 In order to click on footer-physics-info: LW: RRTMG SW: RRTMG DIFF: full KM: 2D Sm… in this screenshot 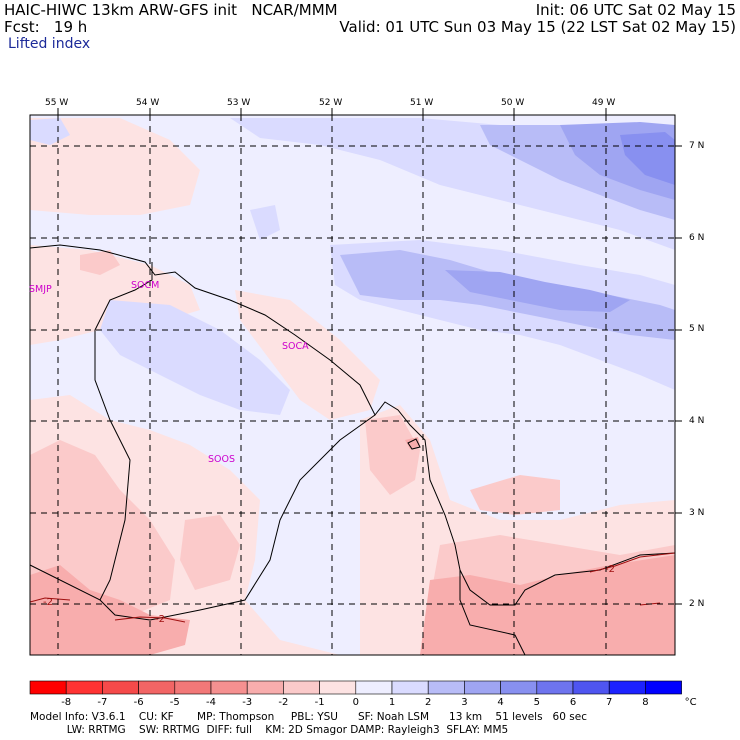, I will do `click(269, 730)`.